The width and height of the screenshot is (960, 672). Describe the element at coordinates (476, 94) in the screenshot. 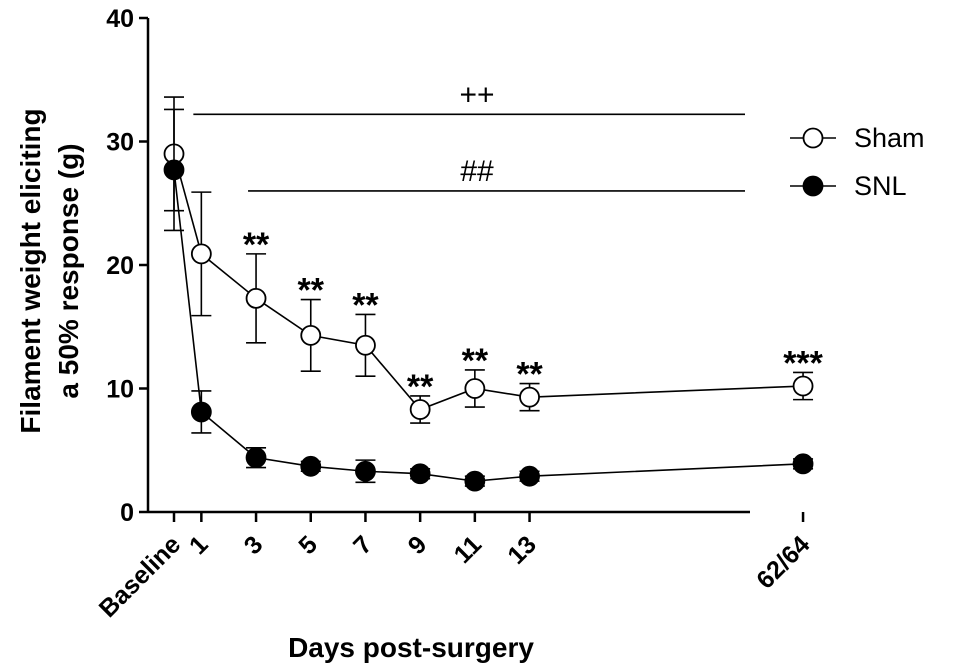

I see `annotation-label: ++` at that location.